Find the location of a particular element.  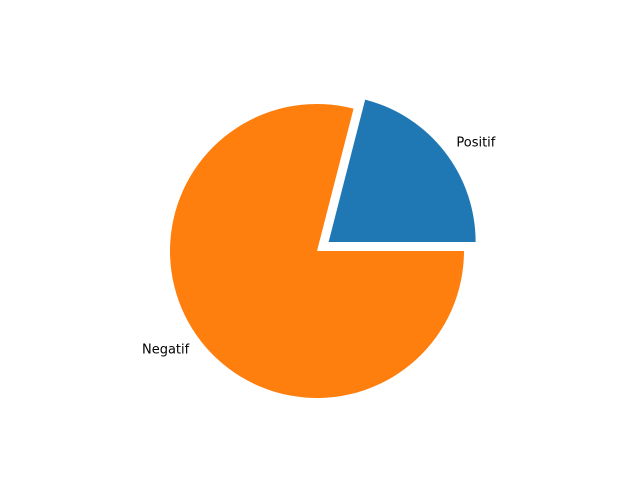

pie-label-positif: Positif is located at coordinates (475, 142).